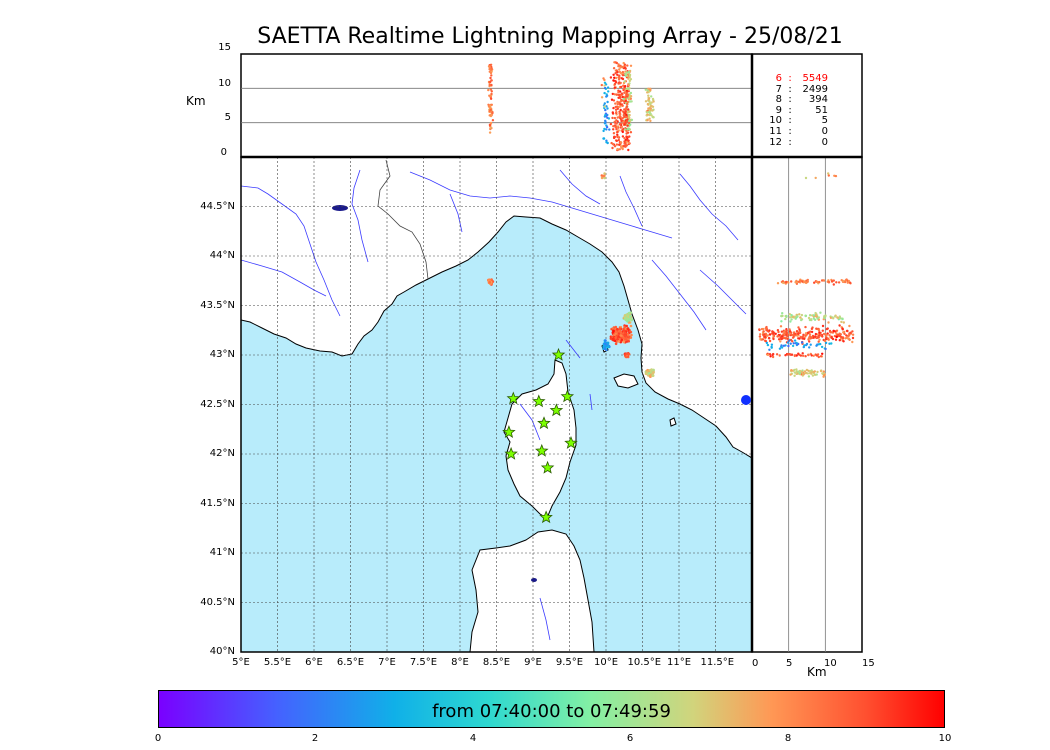  I want to click on latitude-label: 42°N, so click(222, 453).